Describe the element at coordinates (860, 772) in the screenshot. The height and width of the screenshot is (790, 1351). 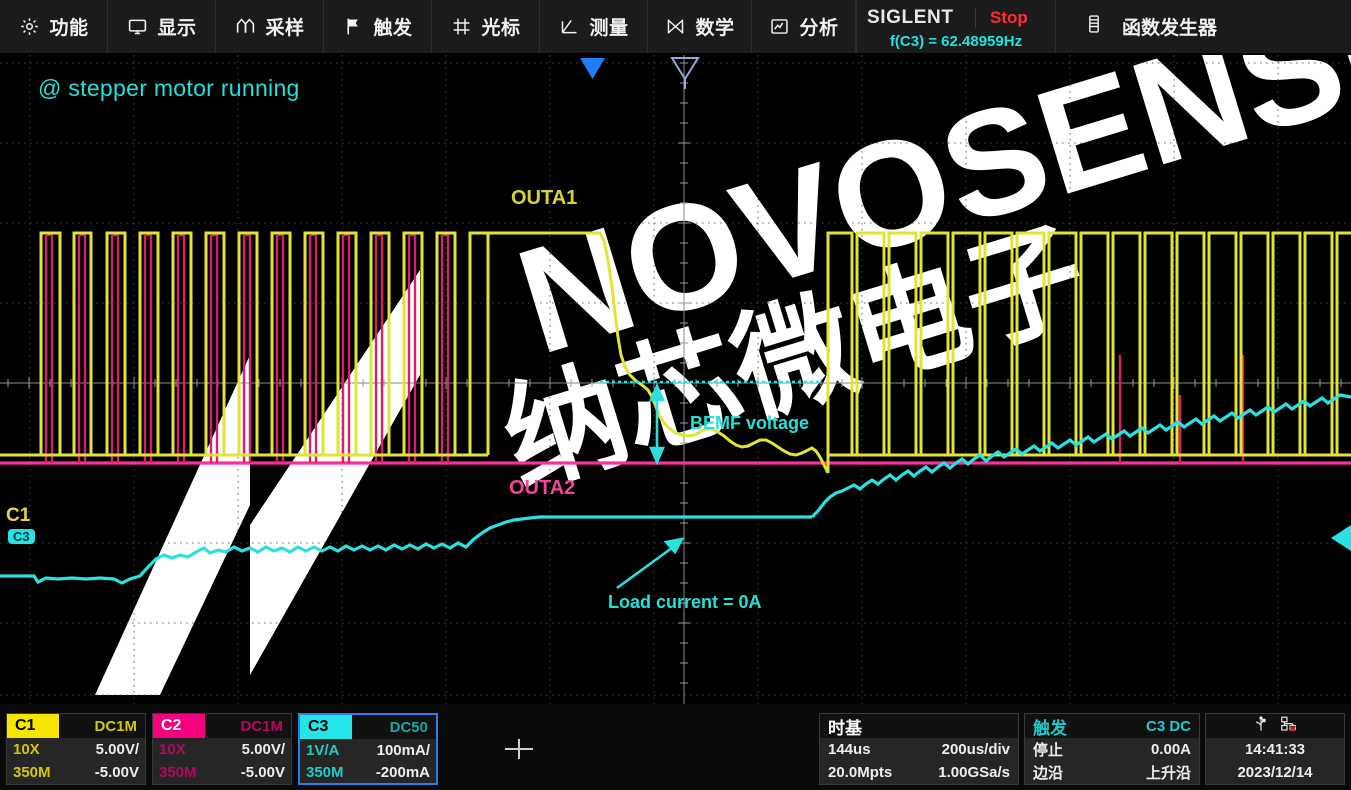
I see `timebase-memory: 20.0Mpts` at that location.